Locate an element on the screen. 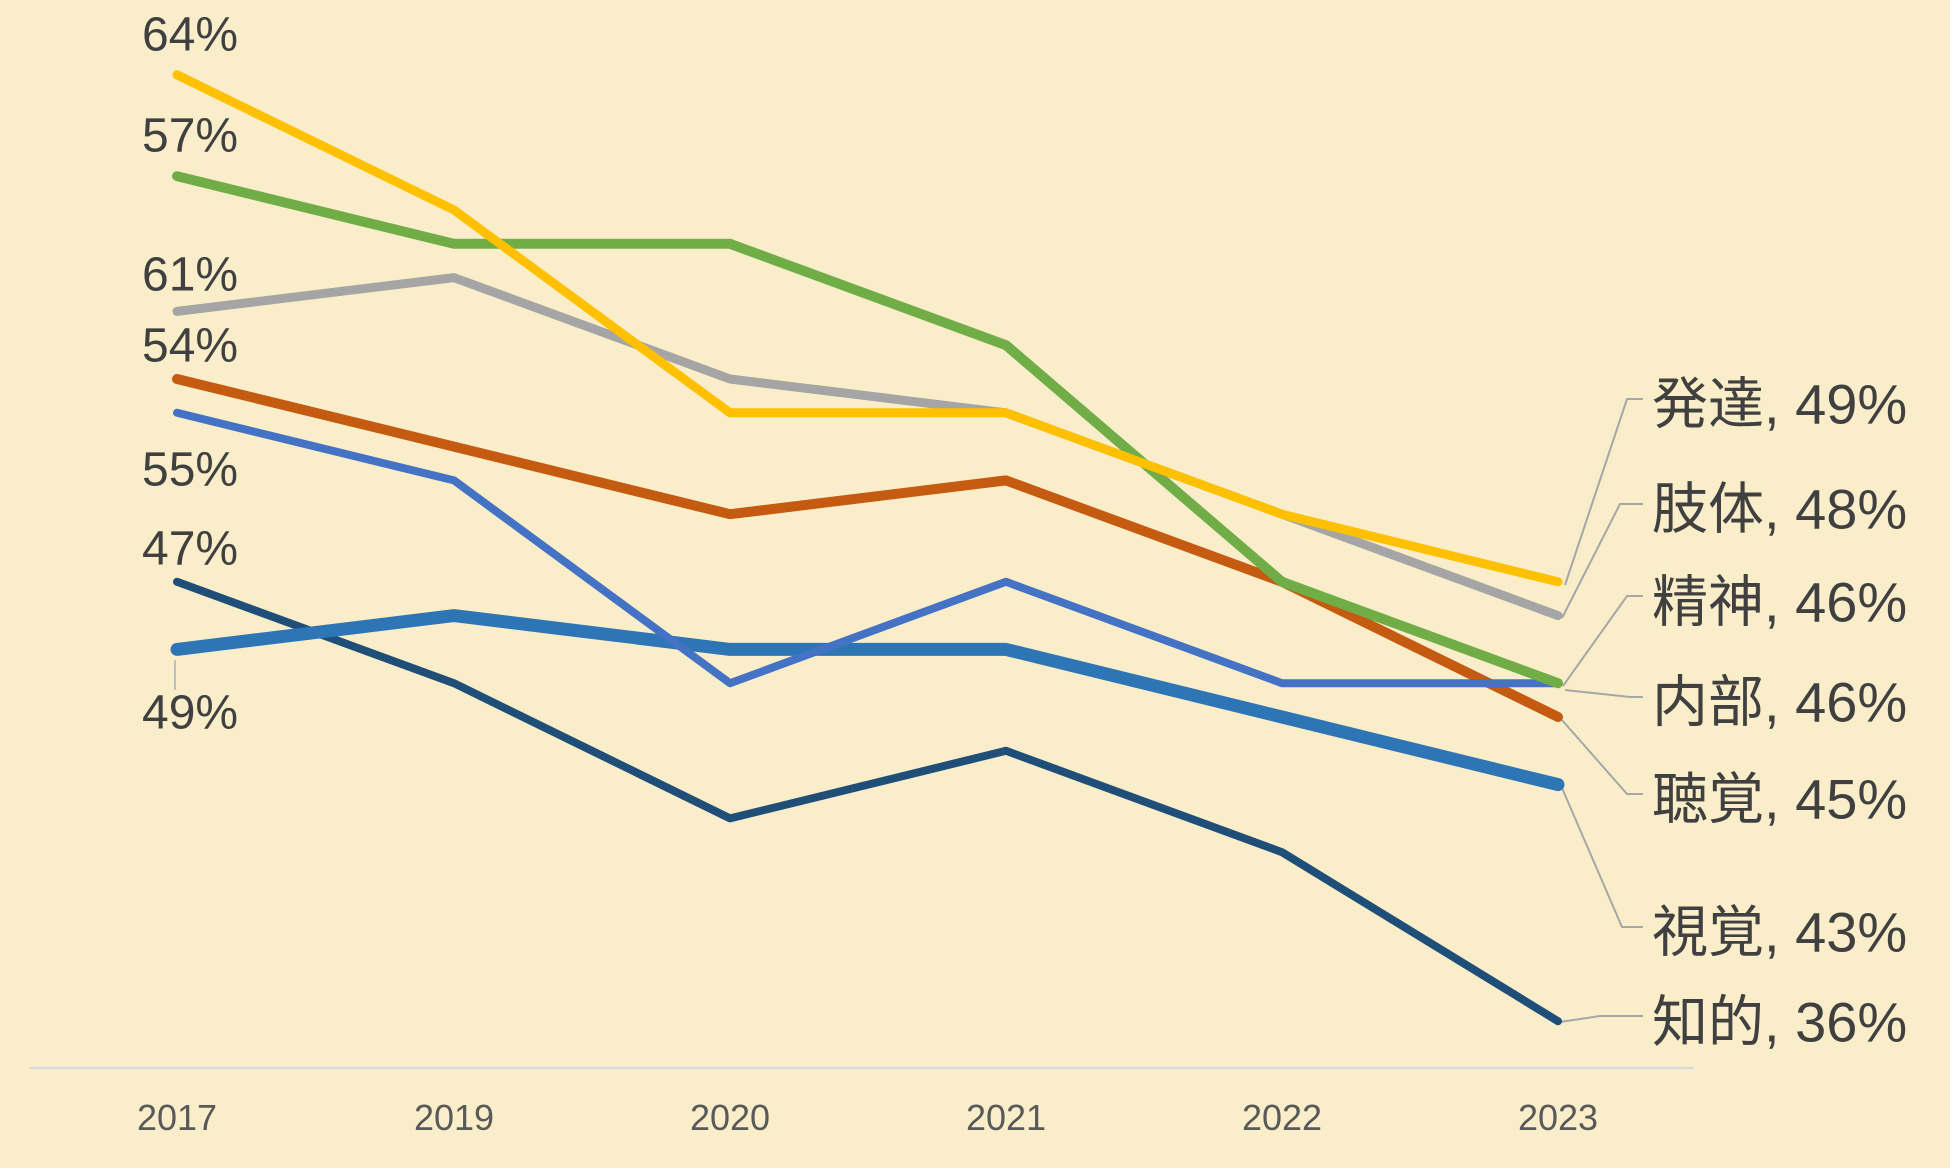 The height and width of the screenshot is (1168, 1950). x-axis-label-2021: 2021 is located at coordinates (1006, 1117).